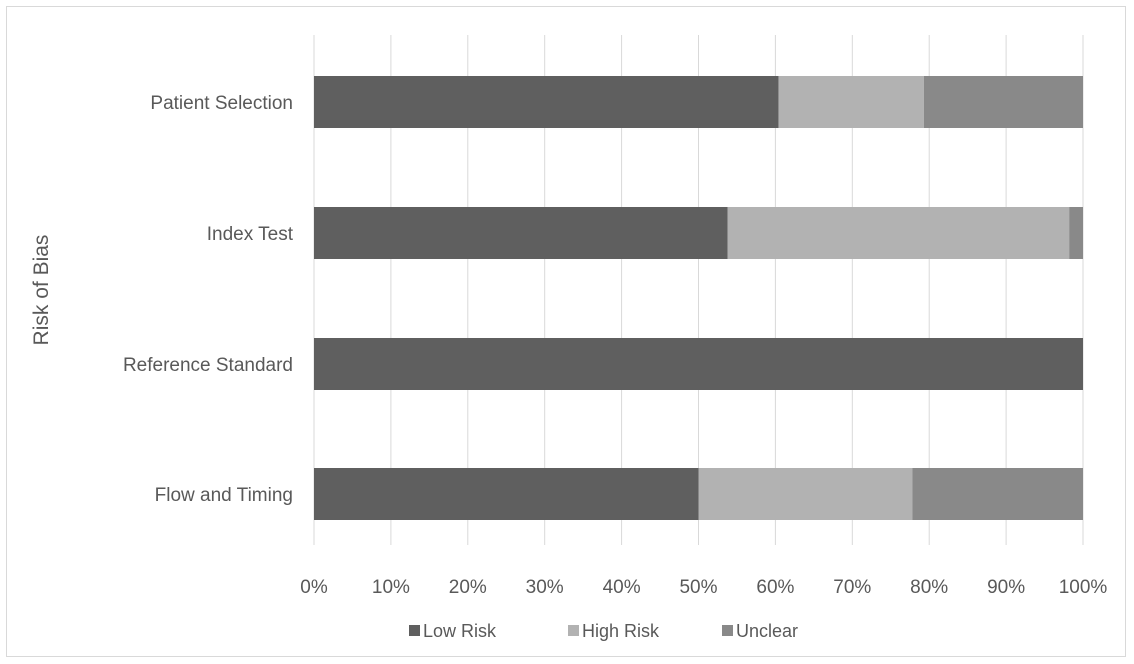 This screenshot has height=664, width=1134. I want to click on category-label: Flow and Timing, so click(224, 495).